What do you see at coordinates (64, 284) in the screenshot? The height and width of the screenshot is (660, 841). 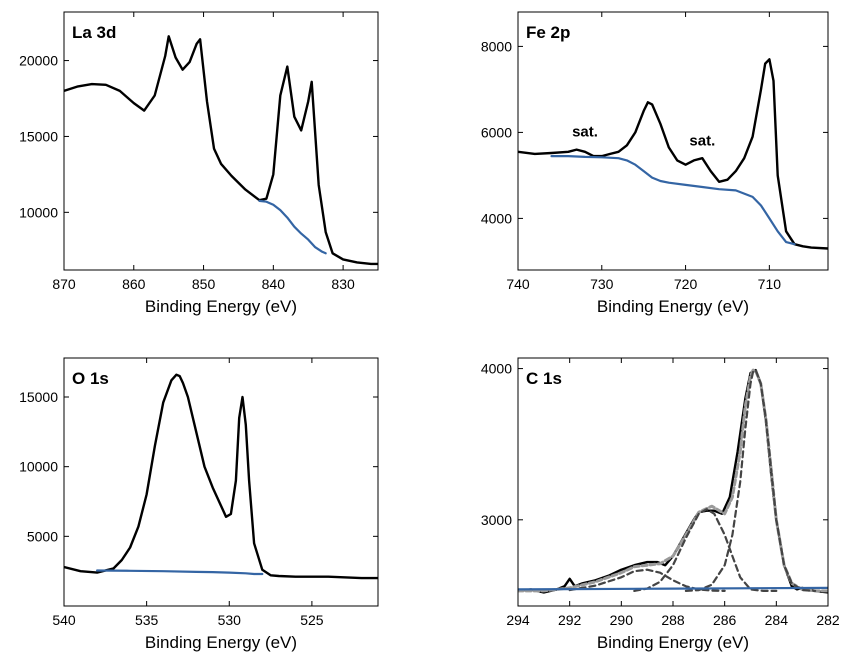 I see `x-tick-label: 870` at bounding box center [64, 284].